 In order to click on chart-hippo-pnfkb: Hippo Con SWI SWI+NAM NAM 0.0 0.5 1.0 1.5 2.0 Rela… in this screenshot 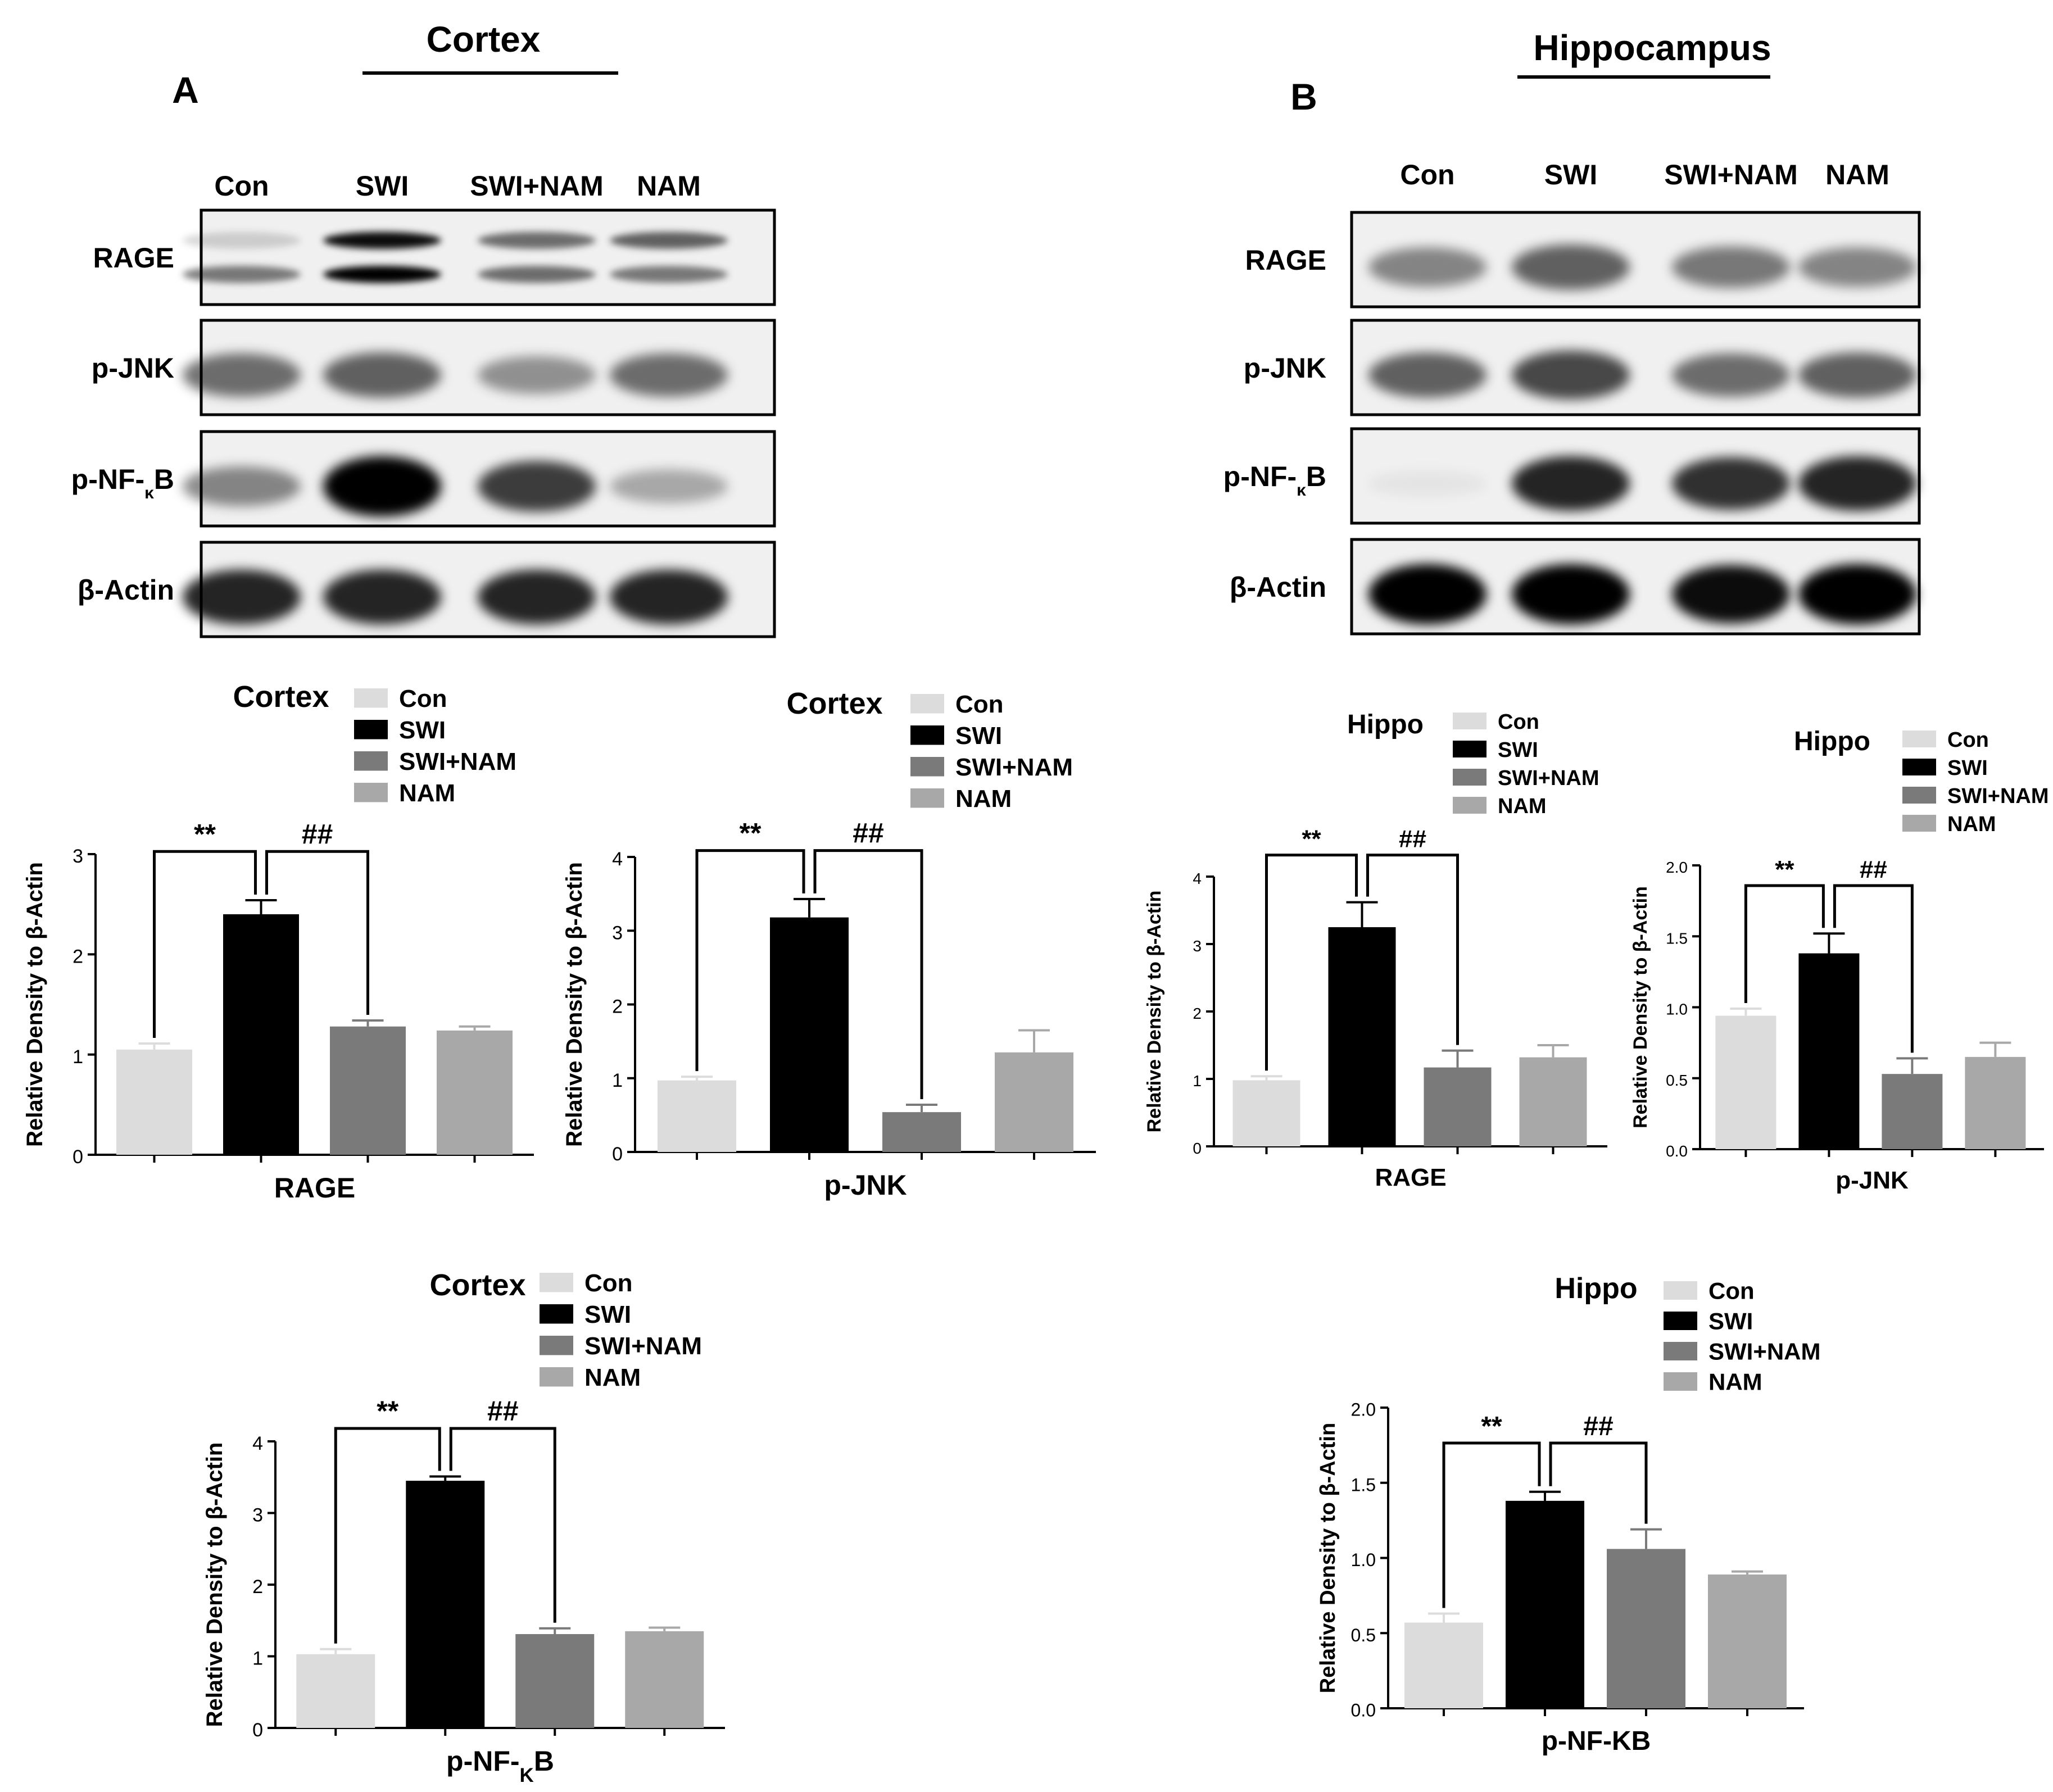, I will do `click(1568, 1514)`.